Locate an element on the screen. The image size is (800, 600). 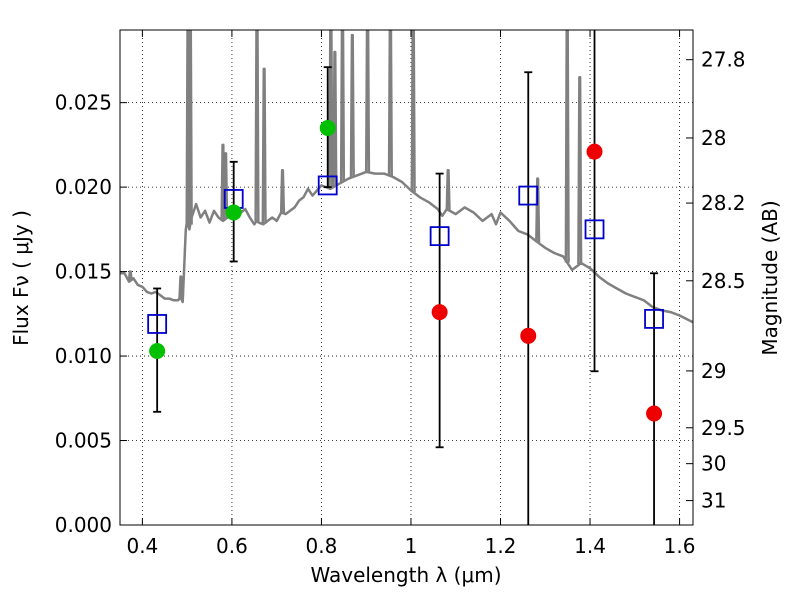
y2-axis-ticks: 27.8 28 28.2 28.5 29 29.5 30 31 is located at coordinates (716, 280).